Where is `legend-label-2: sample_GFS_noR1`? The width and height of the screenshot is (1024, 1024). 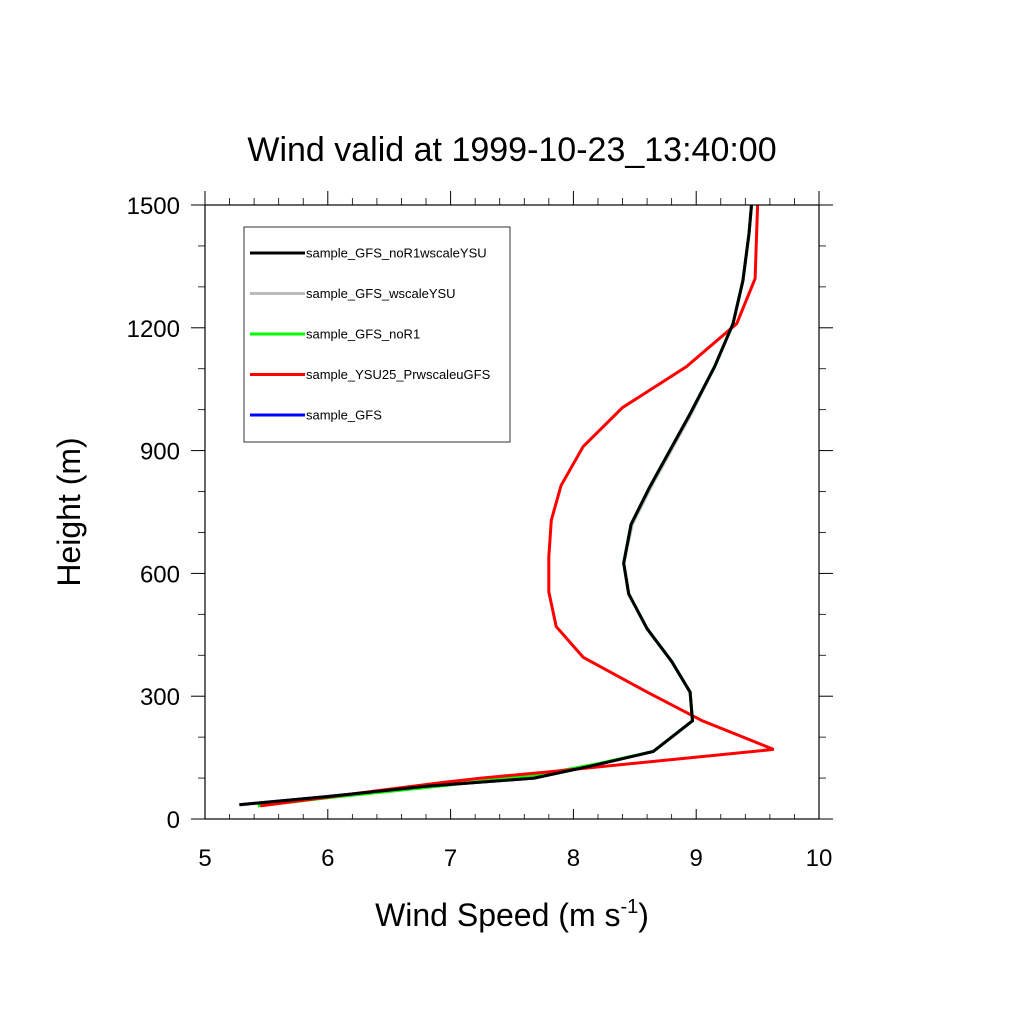 legend-label-2: sample_GFS_noR1 is located at coordinates (363, 334).